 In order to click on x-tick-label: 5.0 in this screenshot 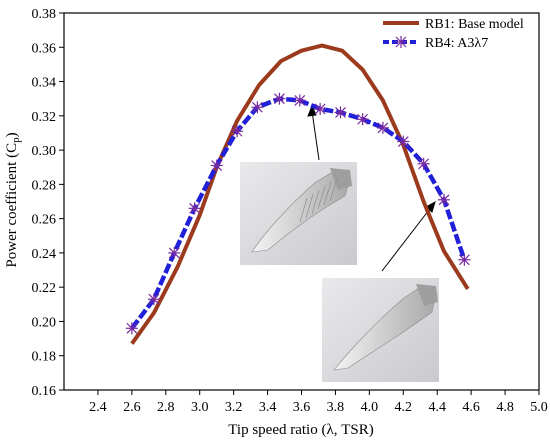, I will do `click(539, 407)`.